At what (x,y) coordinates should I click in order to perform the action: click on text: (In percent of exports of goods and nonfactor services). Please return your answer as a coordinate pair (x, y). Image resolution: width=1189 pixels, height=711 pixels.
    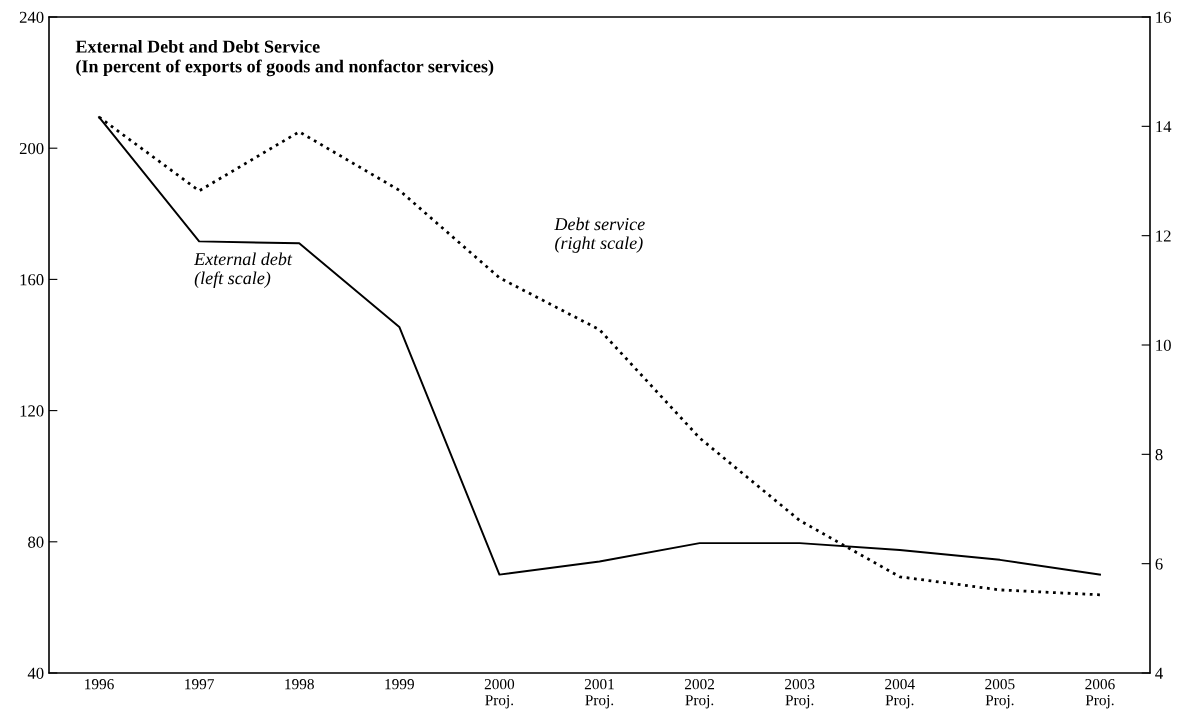
    Looking at the image, I should click on (285, 68).